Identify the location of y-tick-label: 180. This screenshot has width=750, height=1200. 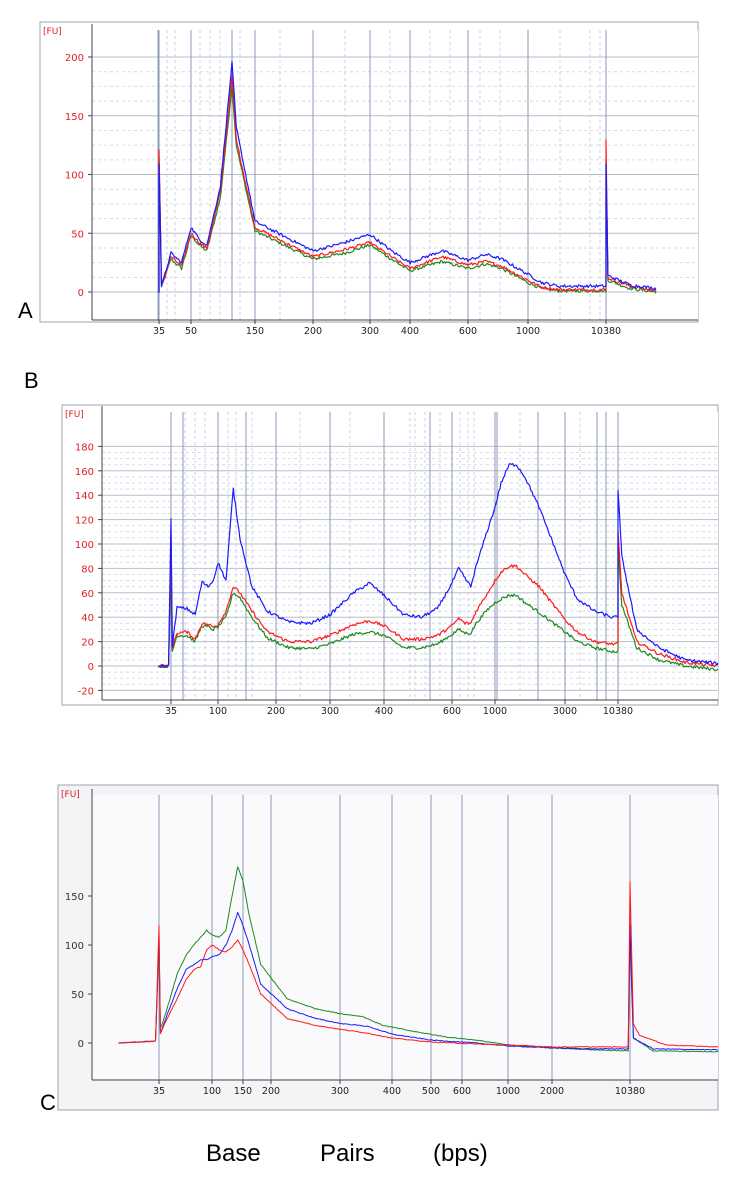
(84, 447).